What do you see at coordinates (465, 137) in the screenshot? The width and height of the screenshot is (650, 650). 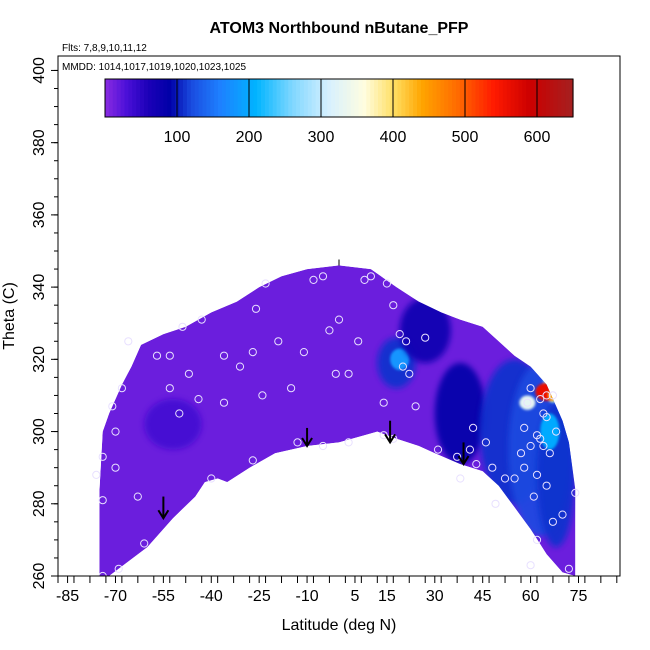 I see `colorbar-tick-label: 500` at bounding box center [465, 137].